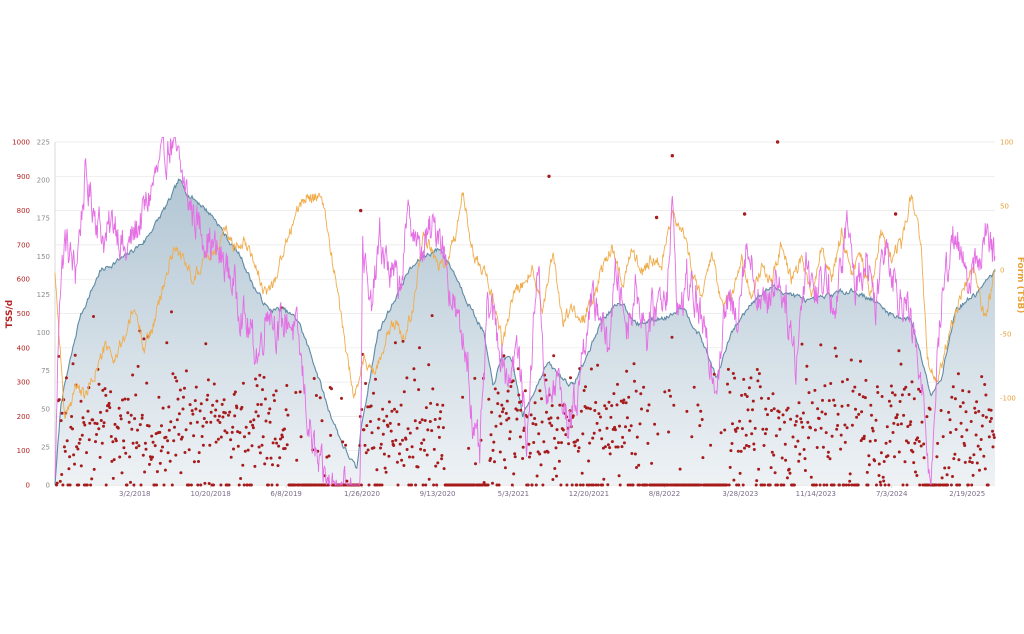 This screenshot has width=1024, height=634. What do you see at coordinates (895, 214) in the screenshot?
I see `tss-outlier-point` at bounding box center [895, 214].